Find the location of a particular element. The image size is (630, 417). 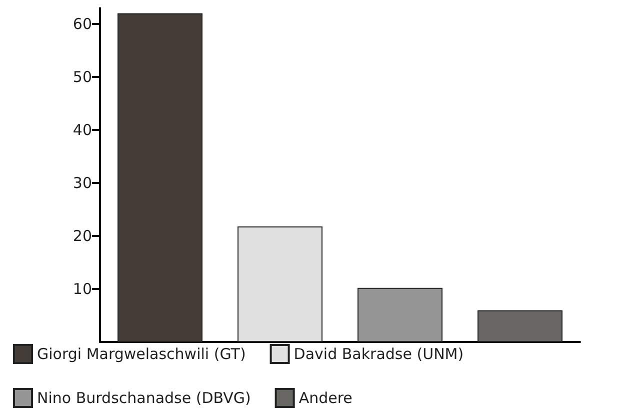

legend-label: Andere is located at coordinates (325, 398).